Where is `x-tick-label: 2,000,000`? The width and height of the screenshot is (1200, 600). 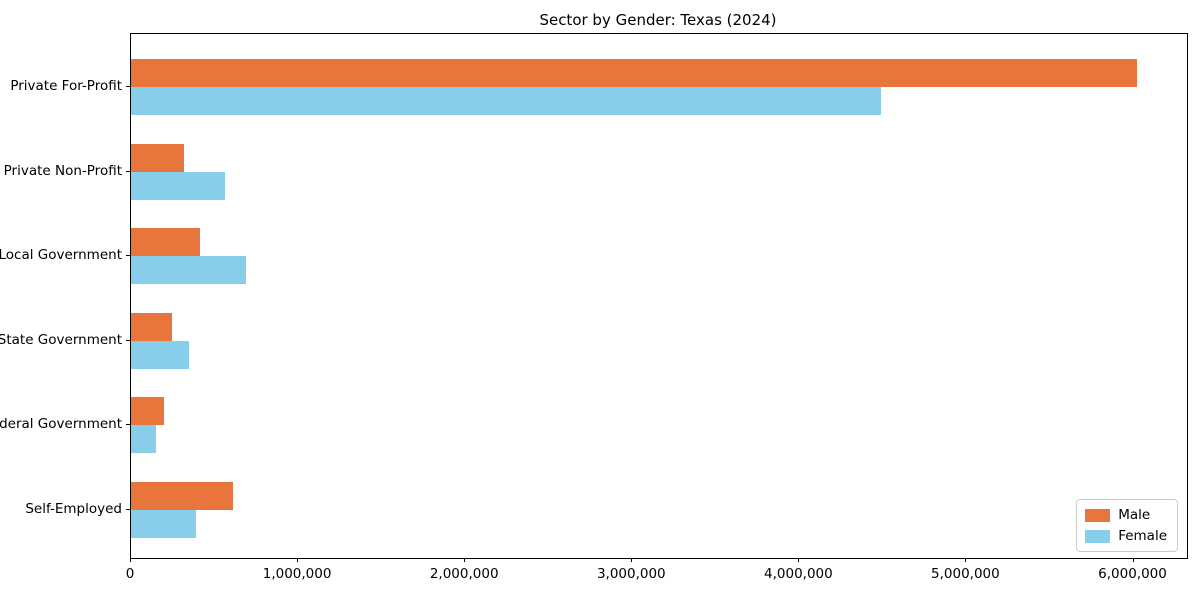
x-tick-label: 2,000,000 is located at coordinates (464, 574).